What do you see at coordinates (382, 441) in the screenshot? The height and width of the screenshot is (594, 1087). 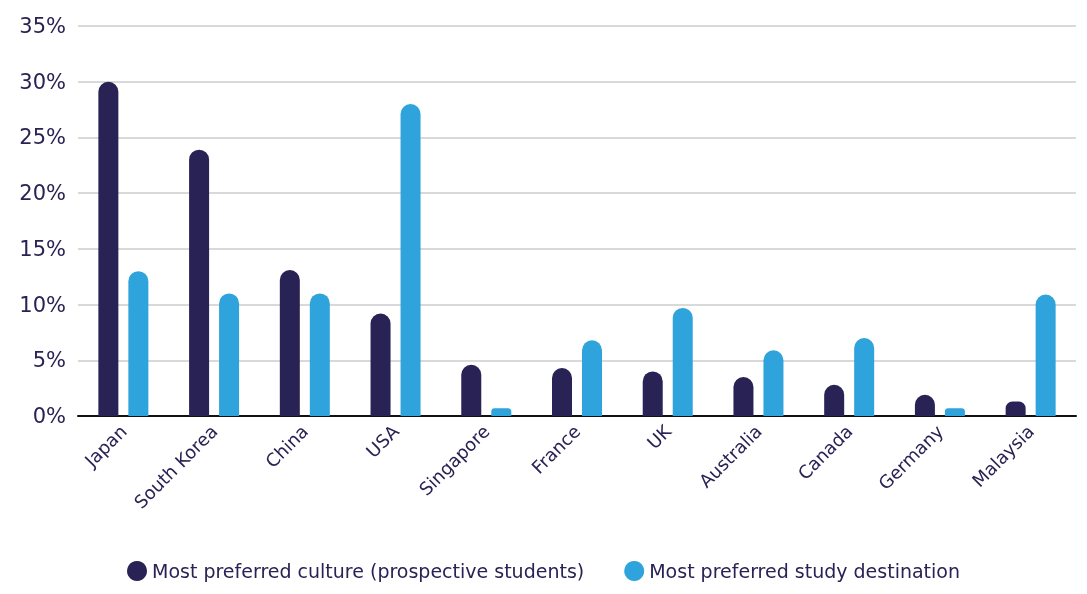 I see `x-tick-label: USA` at bounding box center [382, 441].